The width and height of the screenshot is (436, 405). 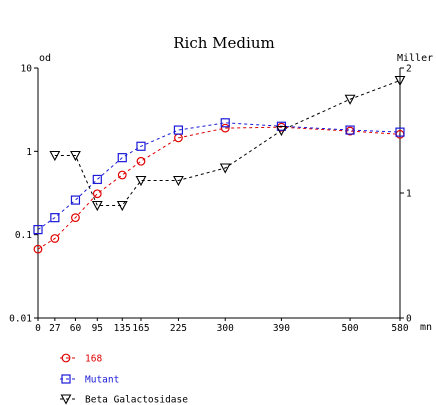 I want to click on x-tick-label: 300, so click(x=225, y=328).